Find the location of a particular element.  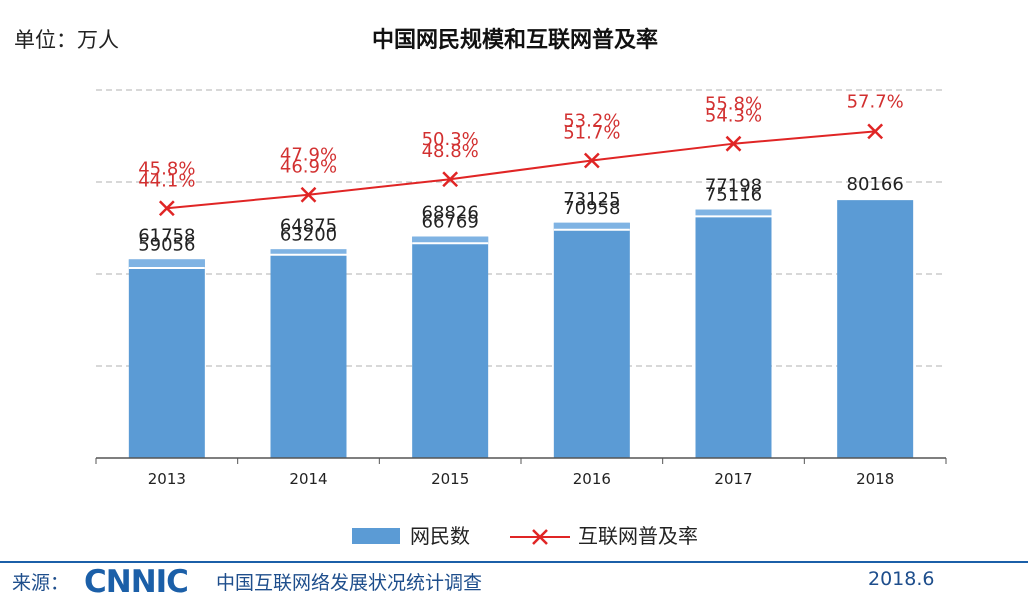

x-tick-label: 2014 is located at coordinates (308, 479).